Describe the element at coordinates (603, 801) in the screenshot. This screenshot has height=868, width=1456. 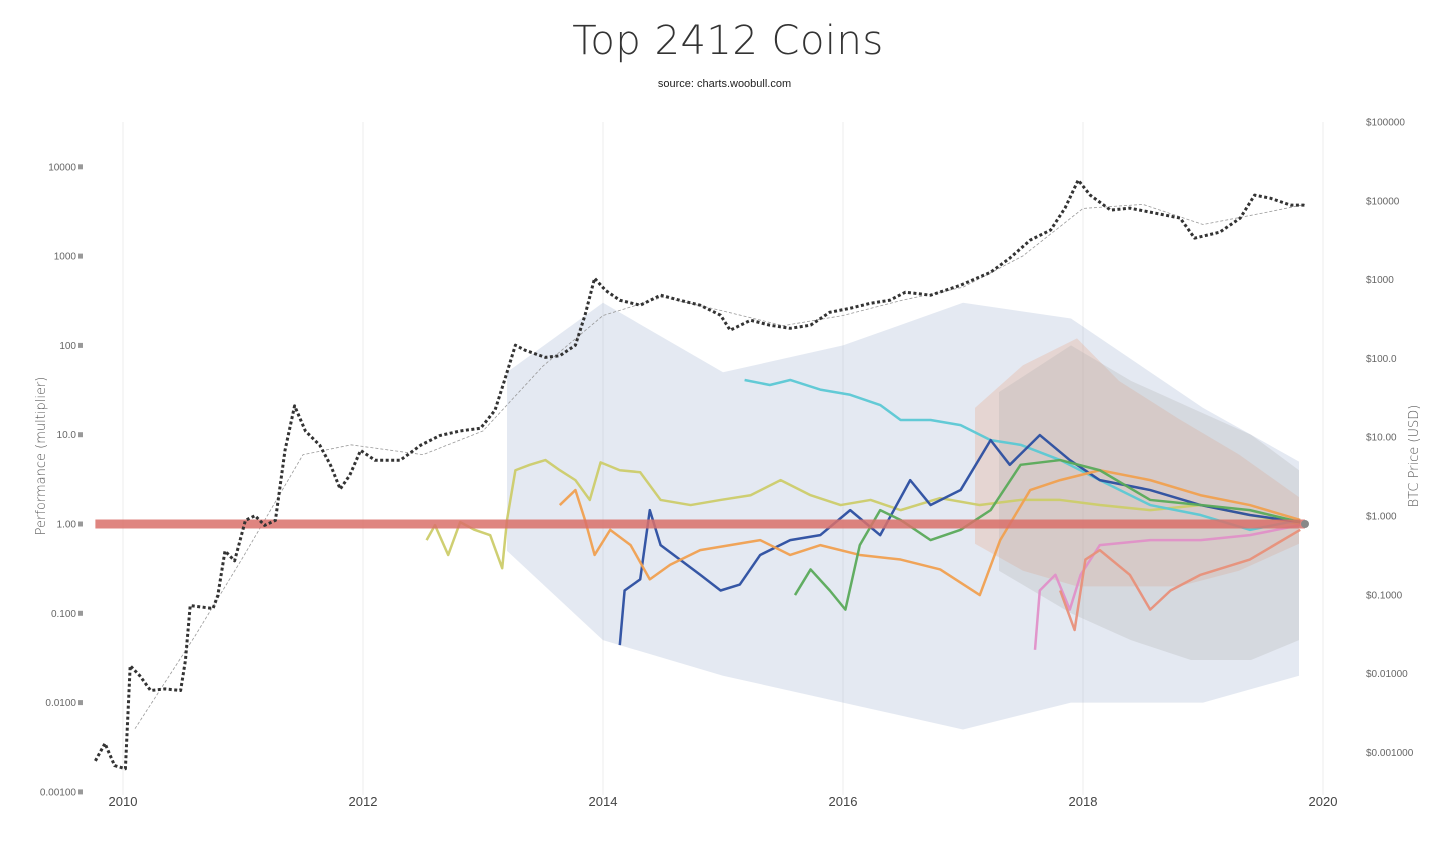
I see `x-tick-label: 2014` at that location.